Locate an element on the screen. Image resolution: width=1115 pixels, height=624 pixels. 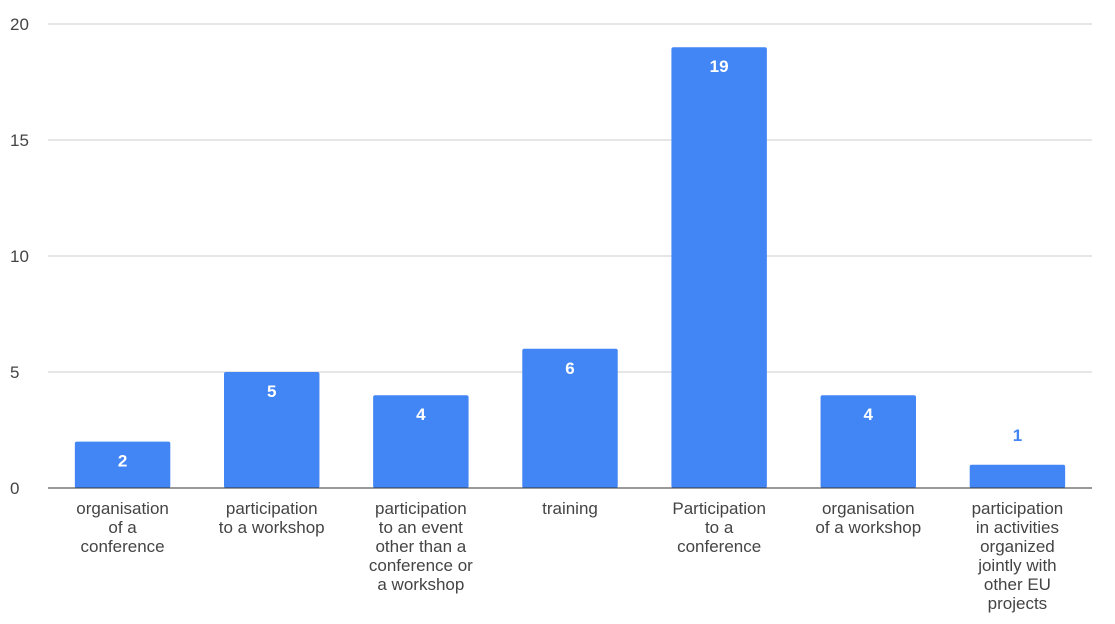
data-label-2: 5 is located at coordinates (271, 391).